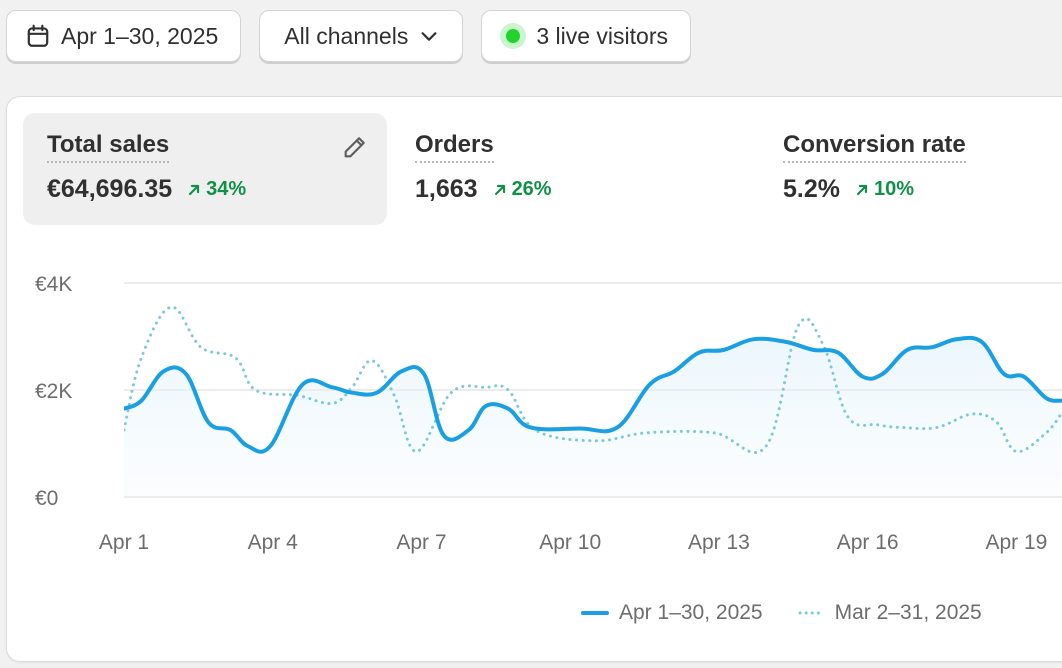  Describe the element at coordinates (868, 542) in the screenshot. I see `x-tick-label: Apr 16` at that location.